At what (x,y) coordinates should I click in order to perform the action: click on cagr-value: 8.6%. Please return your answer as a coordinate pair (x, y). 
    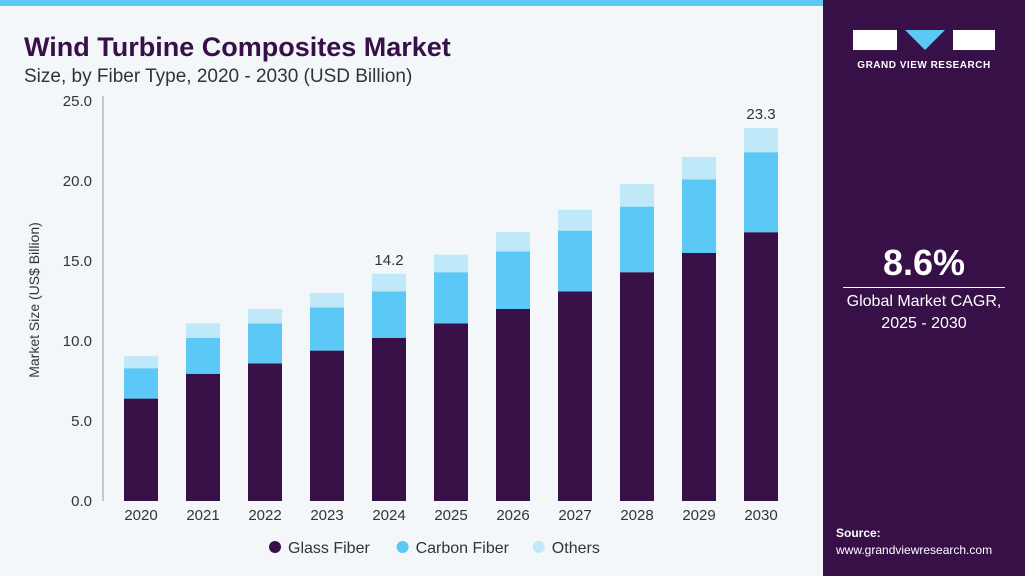
    Looking at the image, I should click on (924, 262).